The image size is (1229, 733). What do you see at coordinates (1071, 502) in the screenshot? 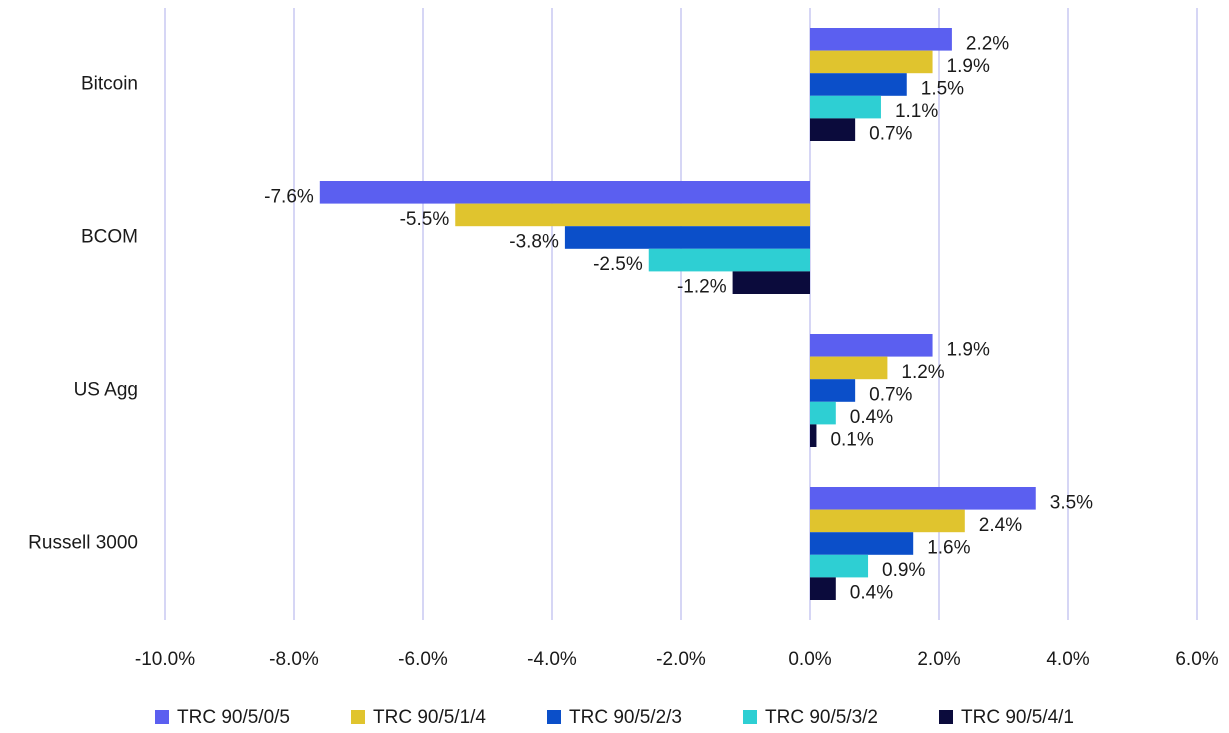
I see `data-label: 3.5%` at bounding box center [1071, 502].